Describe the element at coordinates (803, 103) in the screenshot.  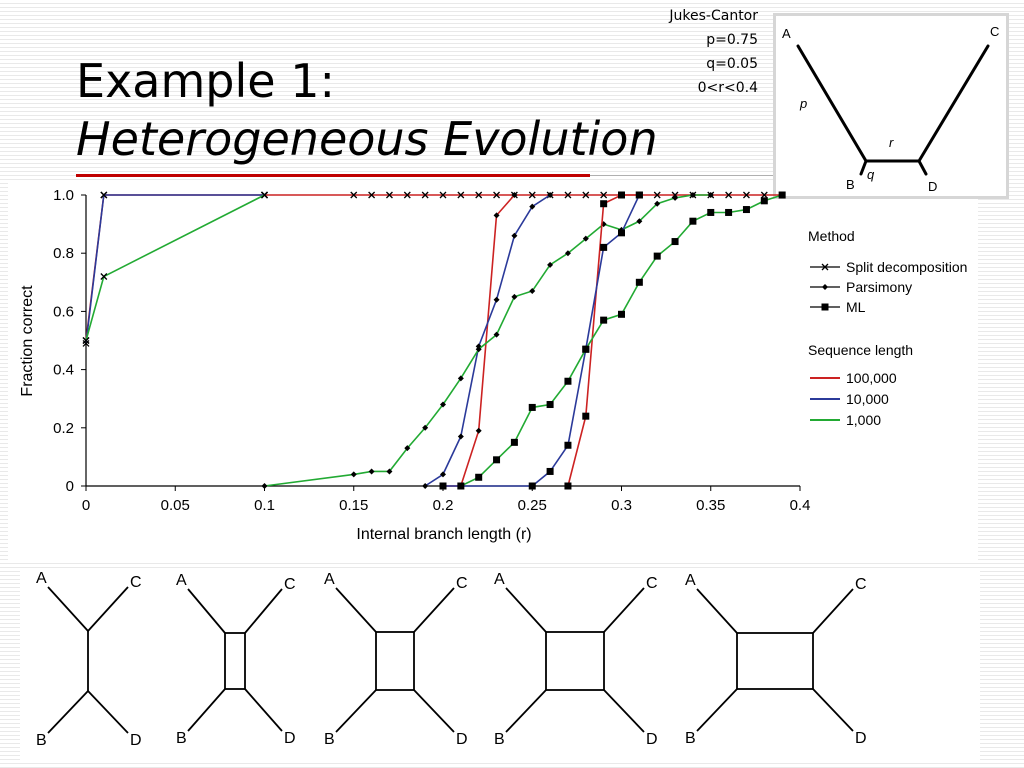
I see `inset-label-p: p` at that location.